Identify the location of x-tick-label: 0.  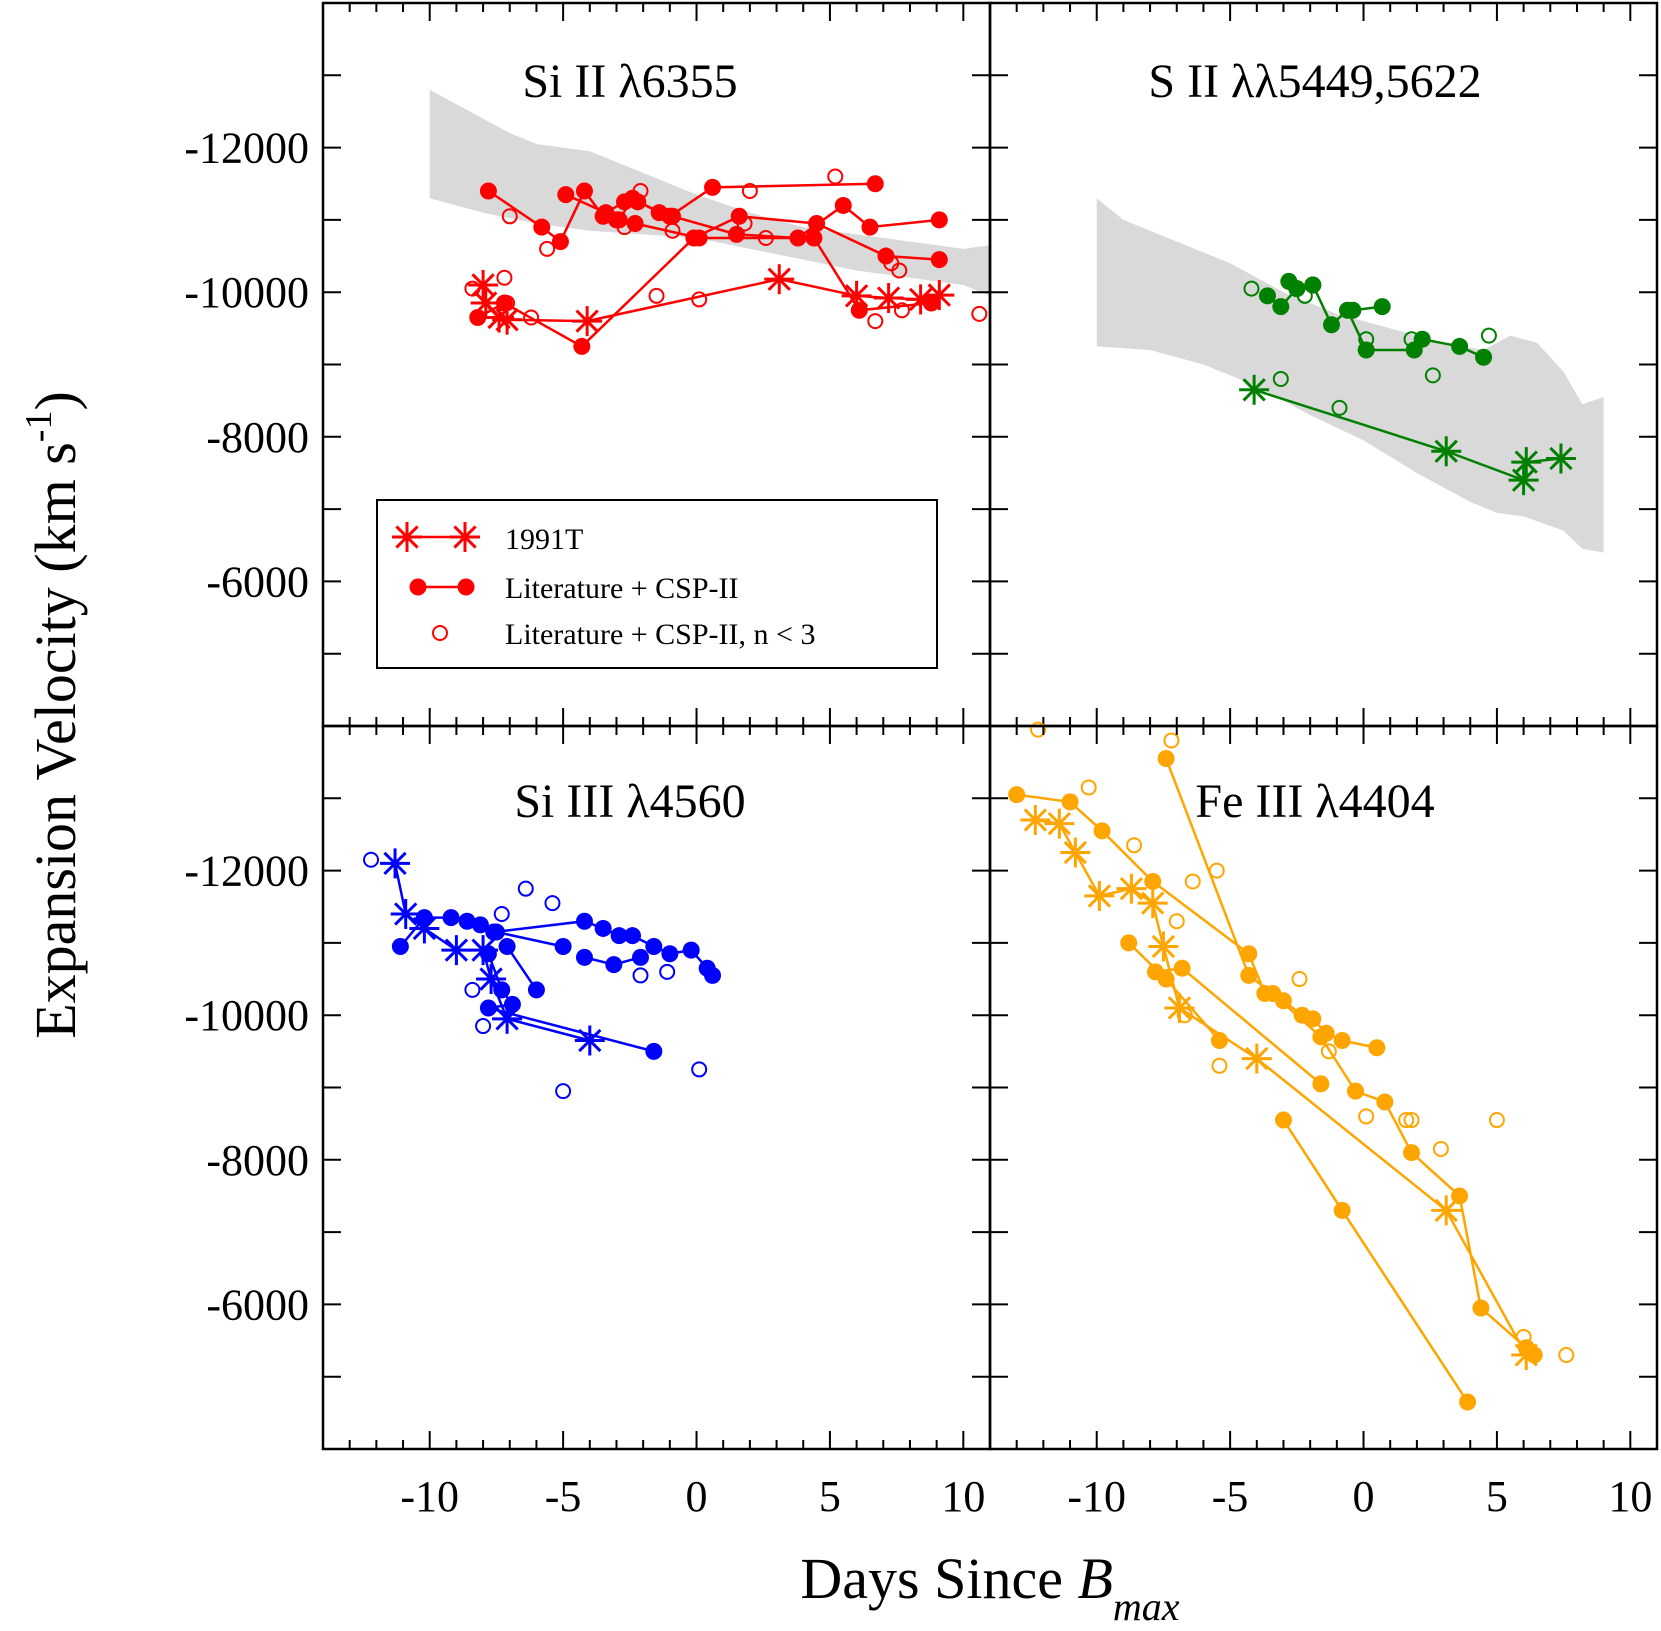
(1364, 1496).